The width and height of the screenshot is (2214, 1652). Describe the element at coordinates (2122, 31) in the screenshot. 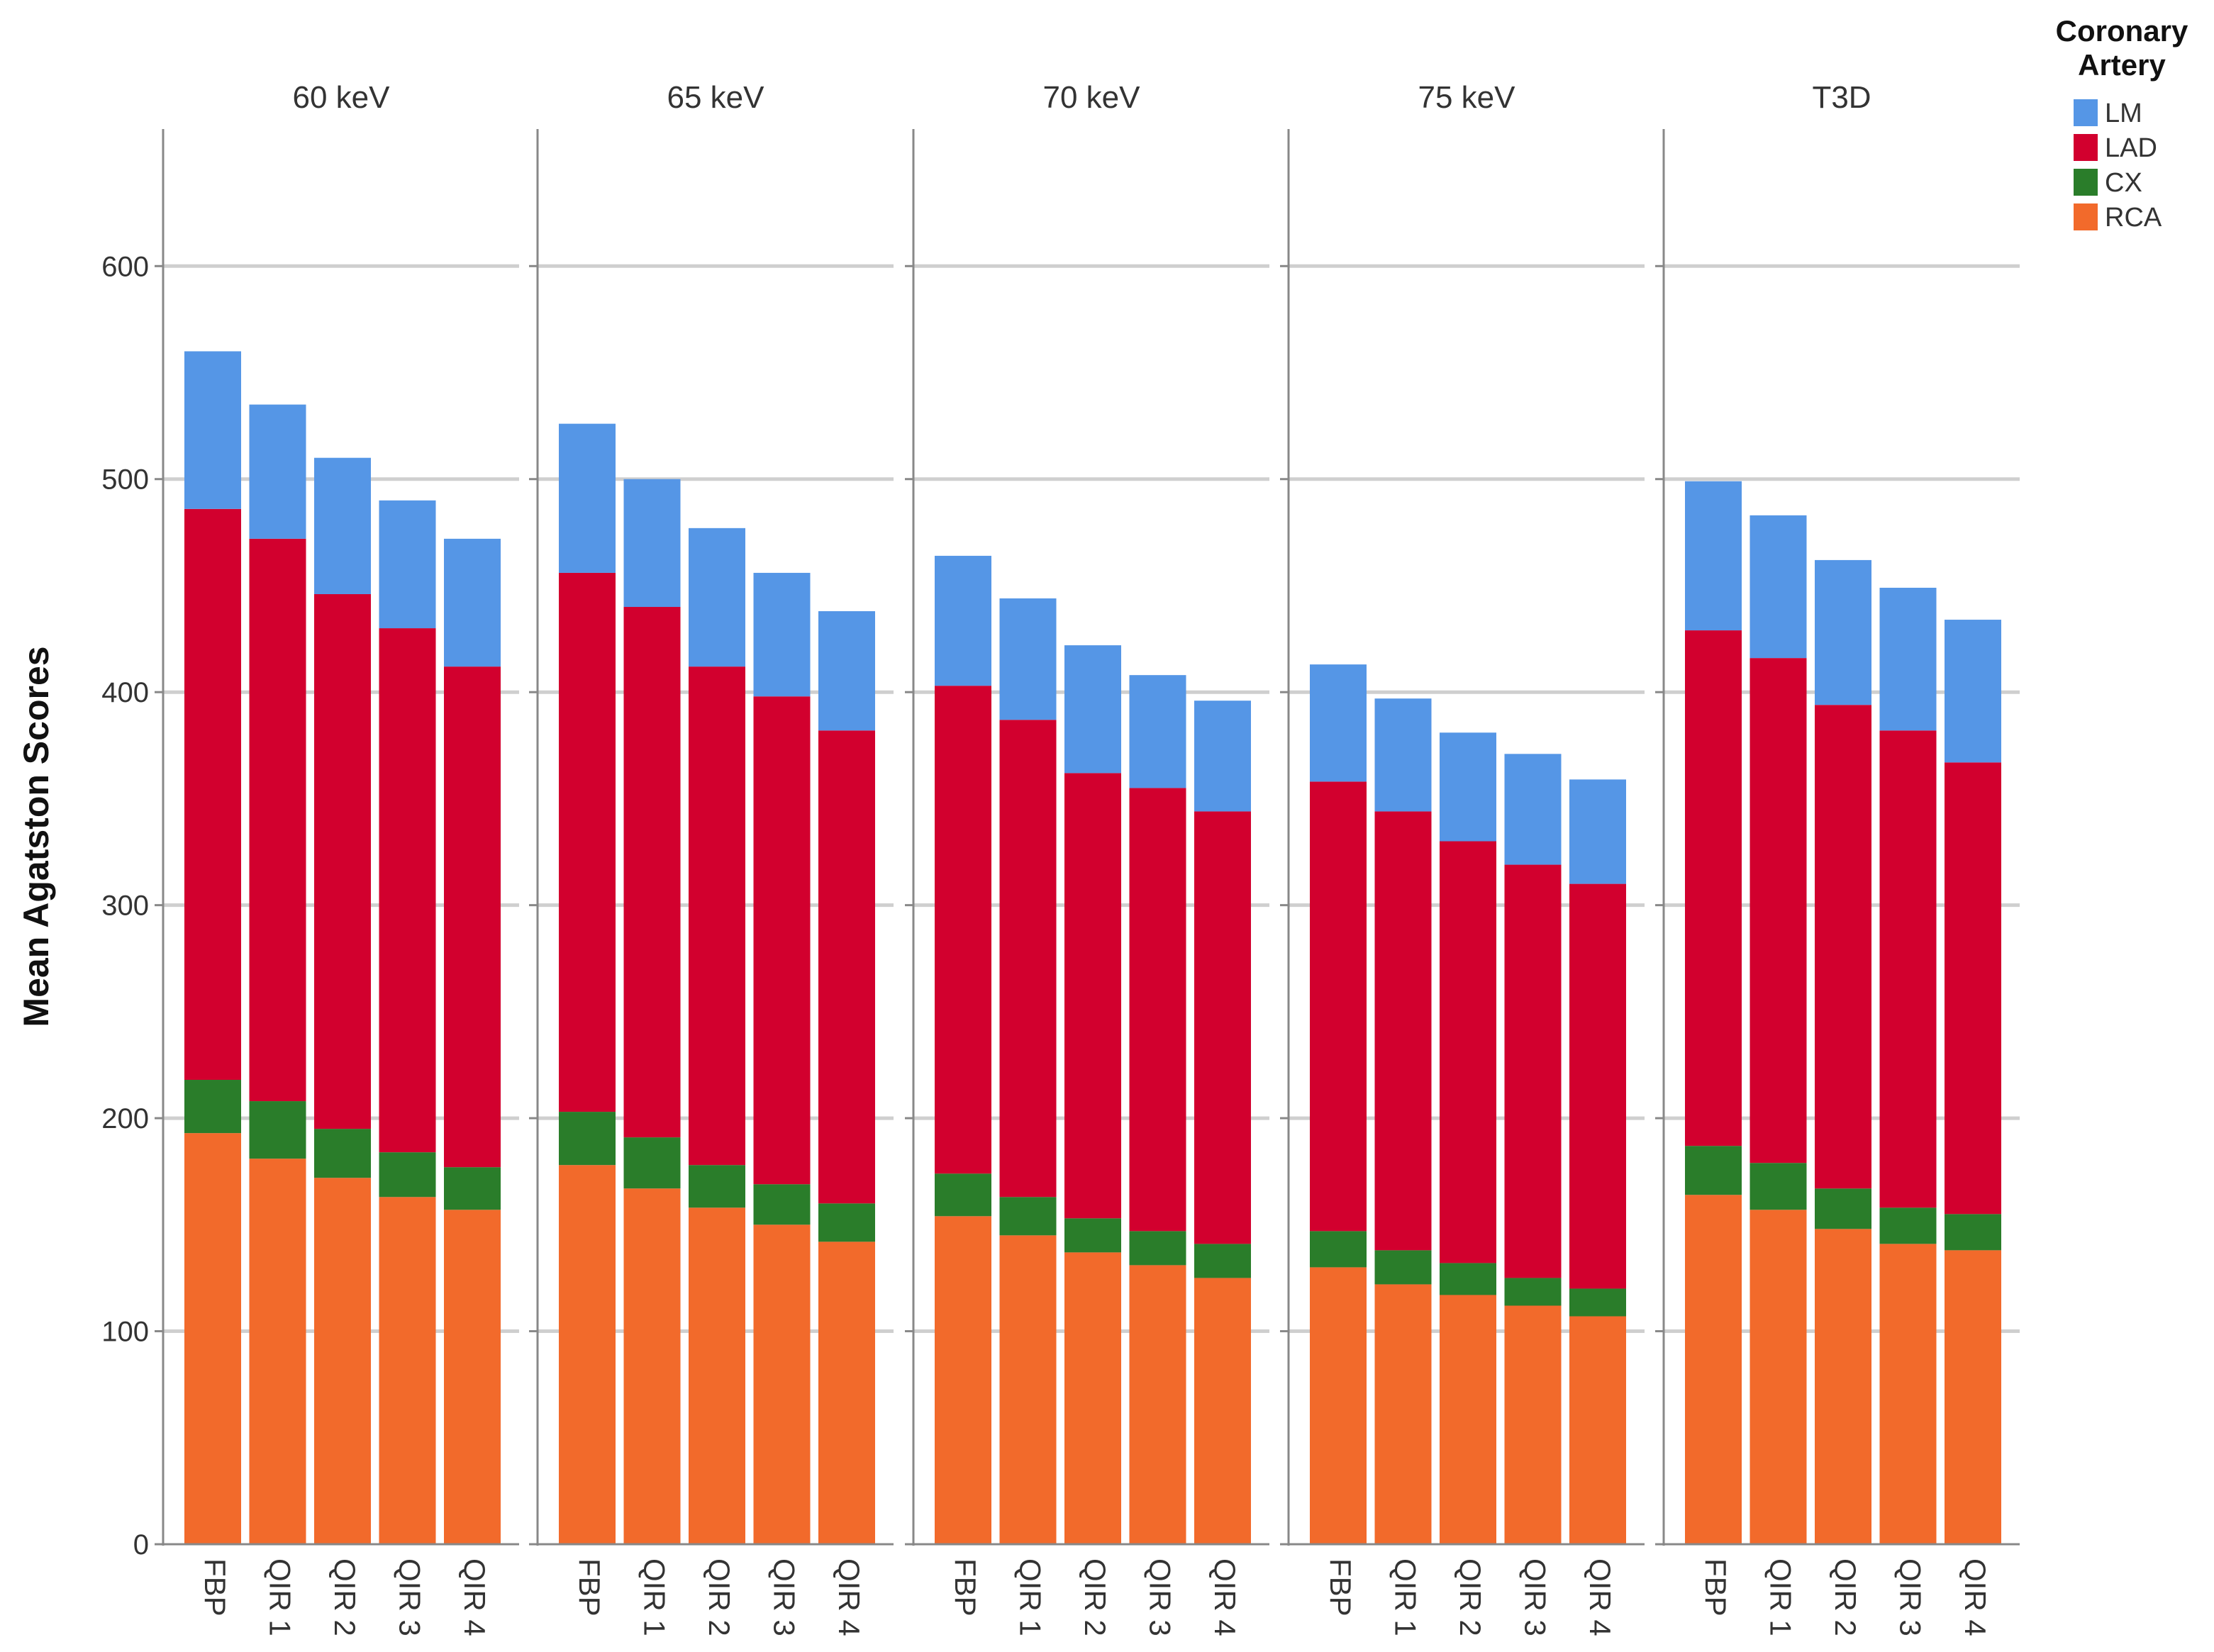

I see `legend-title-line1: Coronary` at that location.